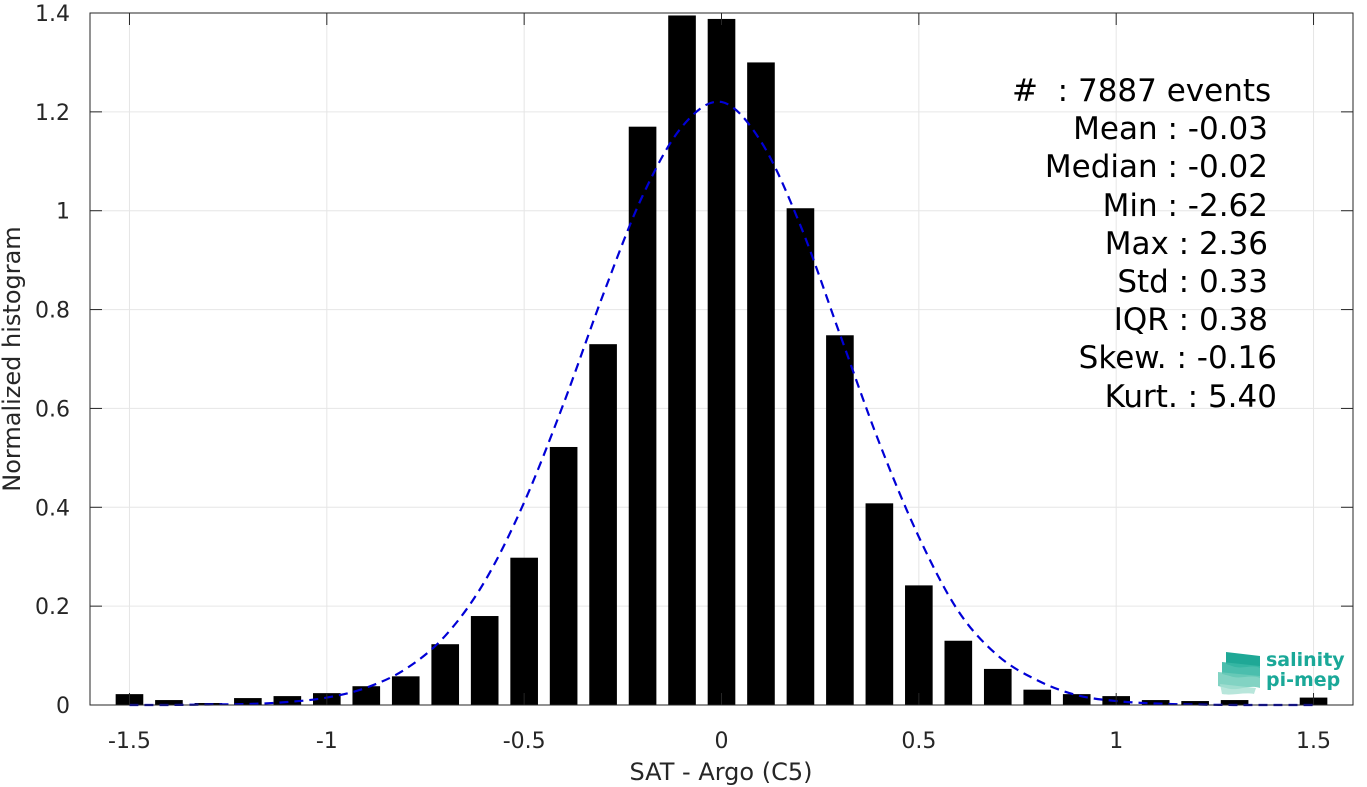 This screenshot has width=1367, height=787. What do you see at coordinates (52, 607) in the screenshot?
I see `y-tick-label: 0.2` at bounding box center [52, 607].